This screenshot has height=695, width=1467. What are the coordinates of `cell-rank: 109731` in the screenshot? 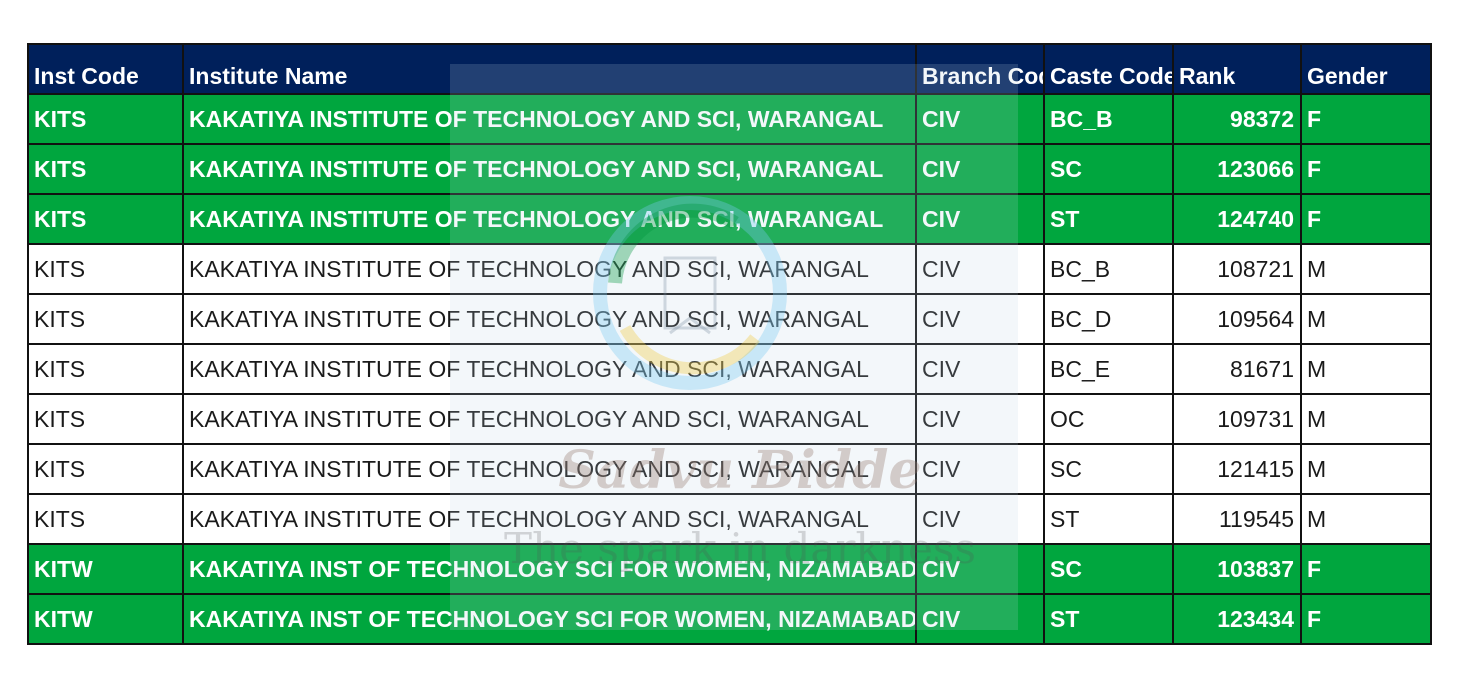 It's located at (1237, 419).